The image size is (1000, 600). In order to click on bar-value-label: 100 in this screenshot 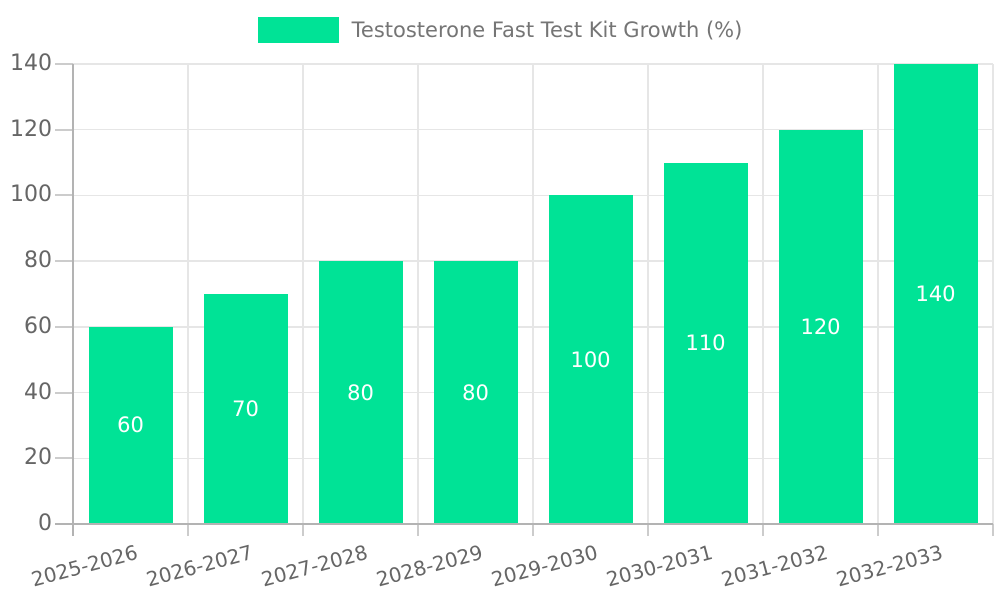, I will do `click(590, 359)`.